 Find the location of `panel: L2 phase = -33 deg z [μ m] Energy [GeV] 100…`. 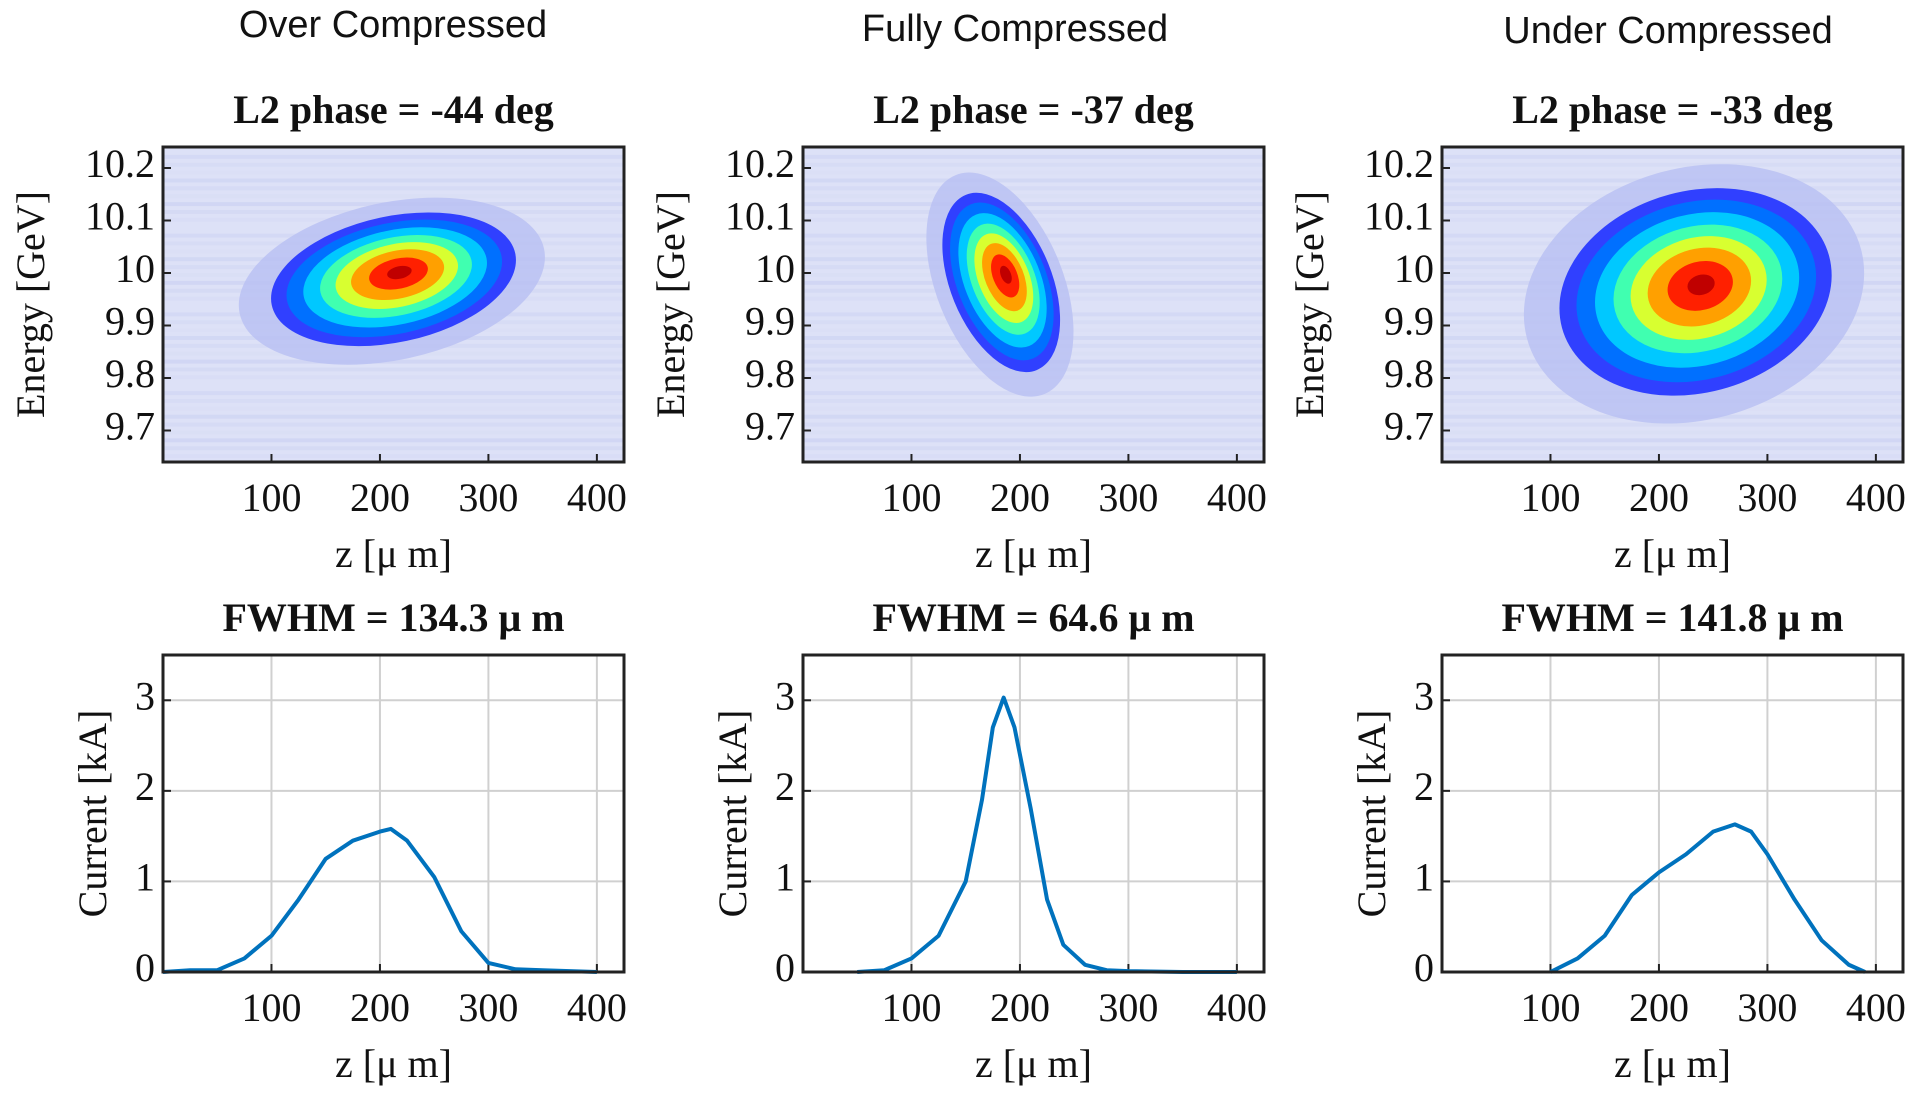

panel: L2 phase = -33 deg z [μ m] Energy [GeV] 100… is located at coordinates (1596, 331).